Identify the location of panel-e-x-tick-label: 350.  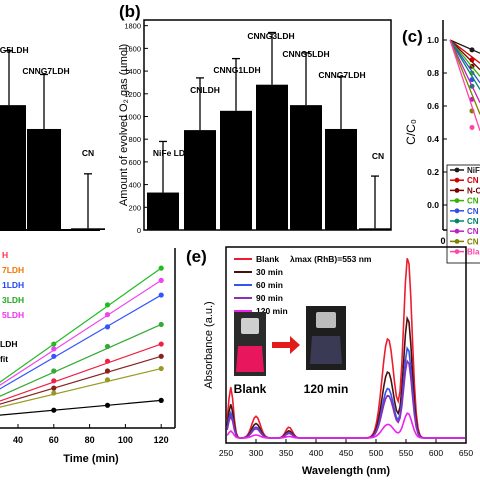
(286, 453).